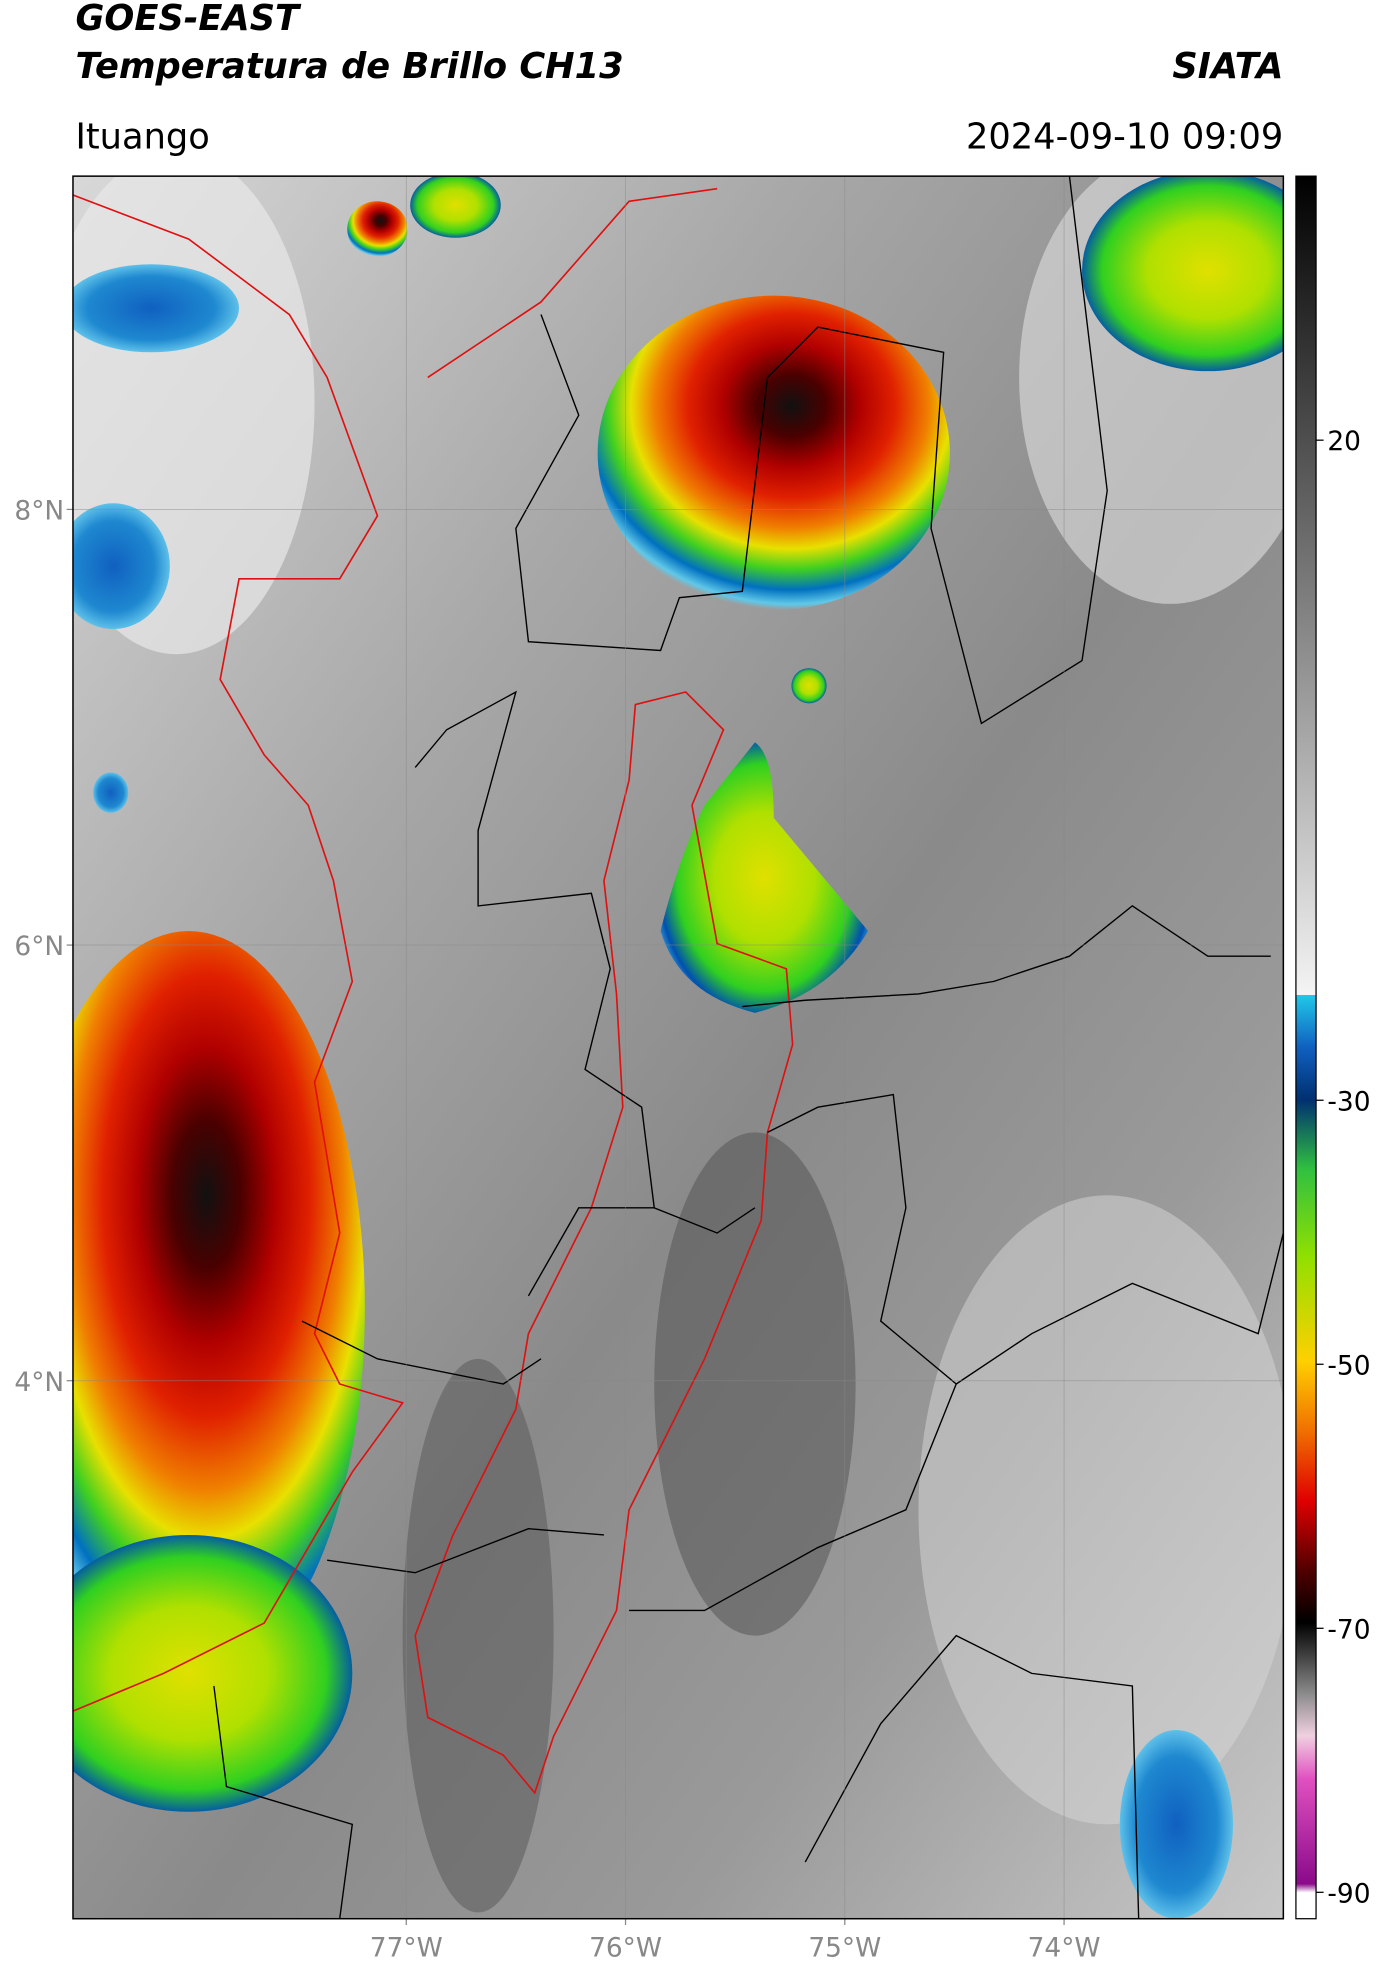  What do you see at coordinates (39, 1382) in the screenshot?
I see `lat-tick-label: 4°N` at bounding box center [39, 1382].